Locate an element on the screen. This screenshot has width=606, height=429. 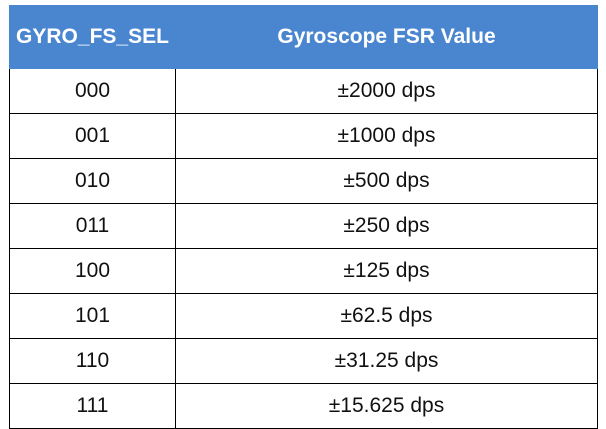
fsr-value-cell: ±62.5 dps is located at coordinates (386, 316).